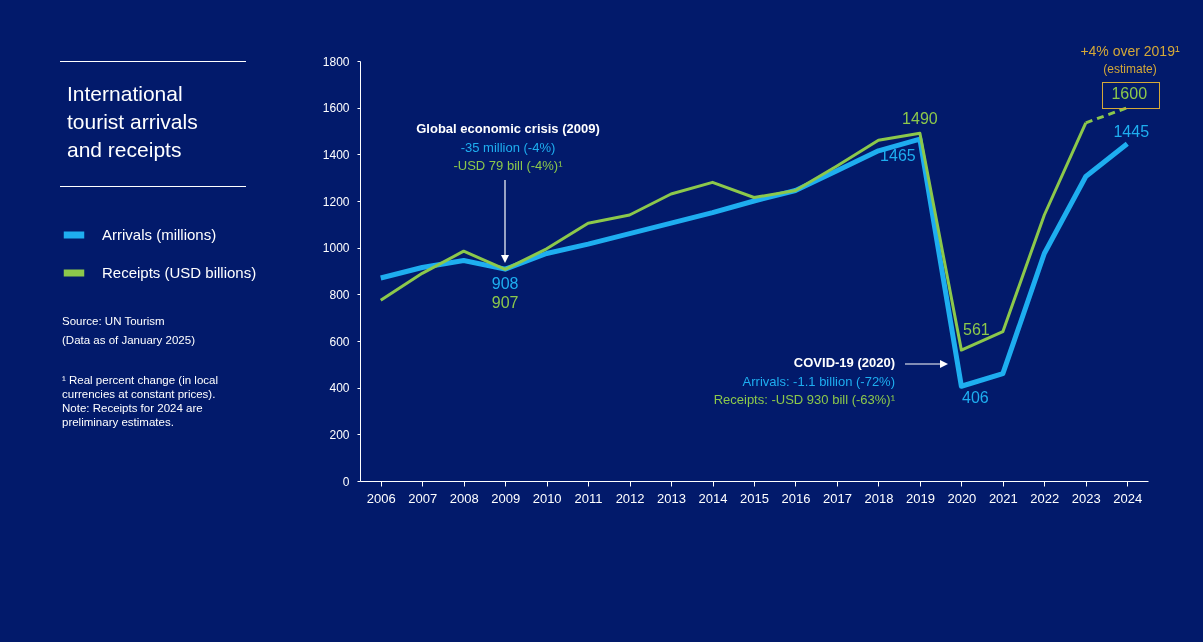 The height and width of the screenshot is (642, 1203). I want to click on data-label: 1465, so click(898, 156).